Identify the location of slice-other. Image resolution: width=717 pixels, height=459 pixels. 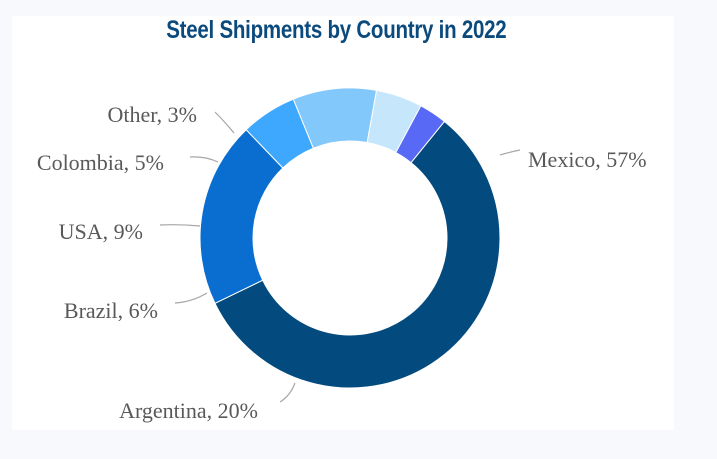
(420, 134).